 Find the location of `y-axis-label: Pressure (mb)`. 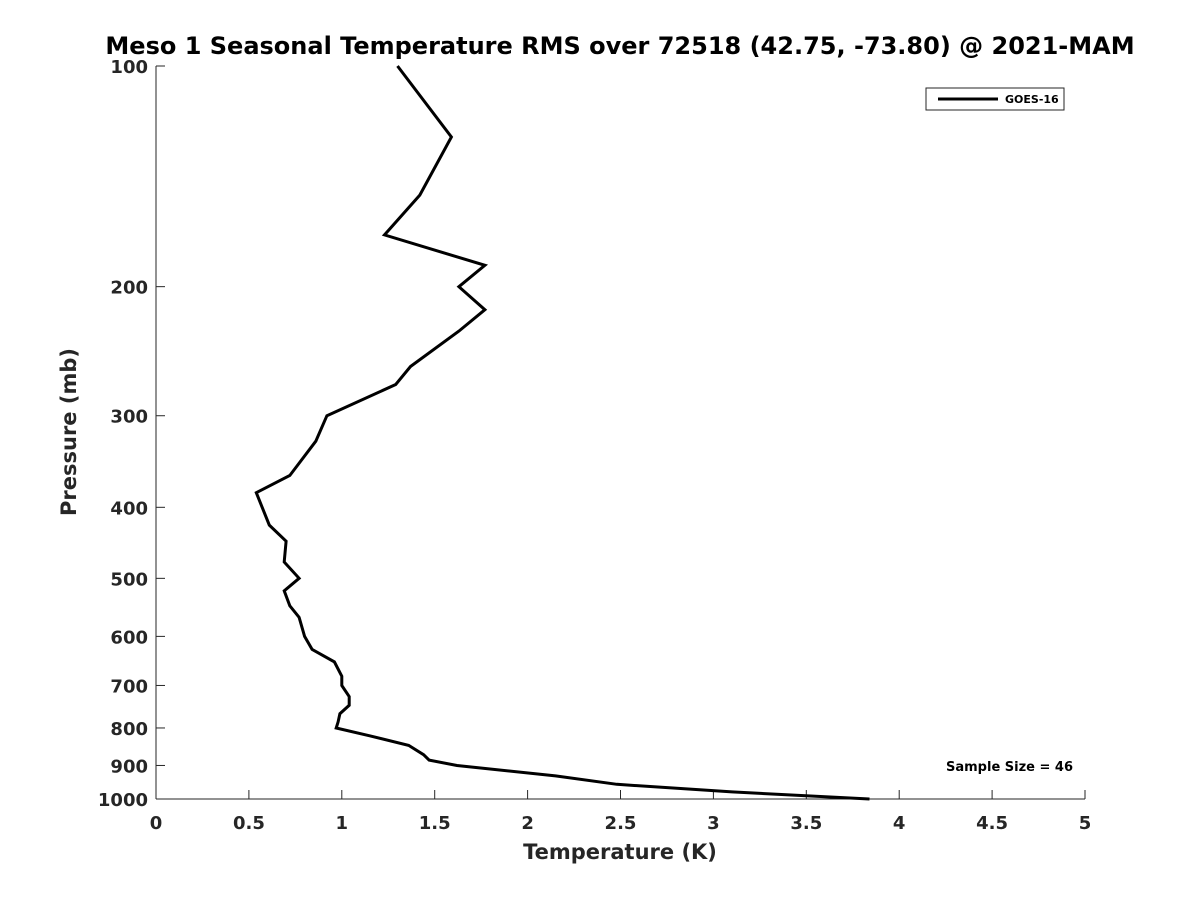

y-axis-label: Pressure (mb) is located at coordinates (69, 432).